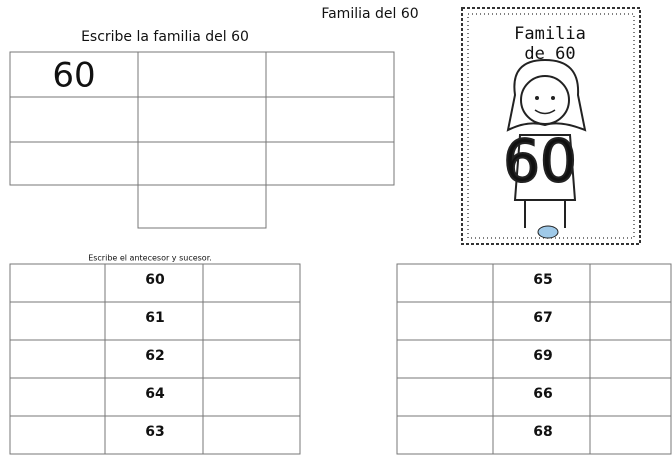  What do you see at coordinates (155, 280) in the screenshot?
I see `sequence-number: 60` at bounding box center [155, 280].